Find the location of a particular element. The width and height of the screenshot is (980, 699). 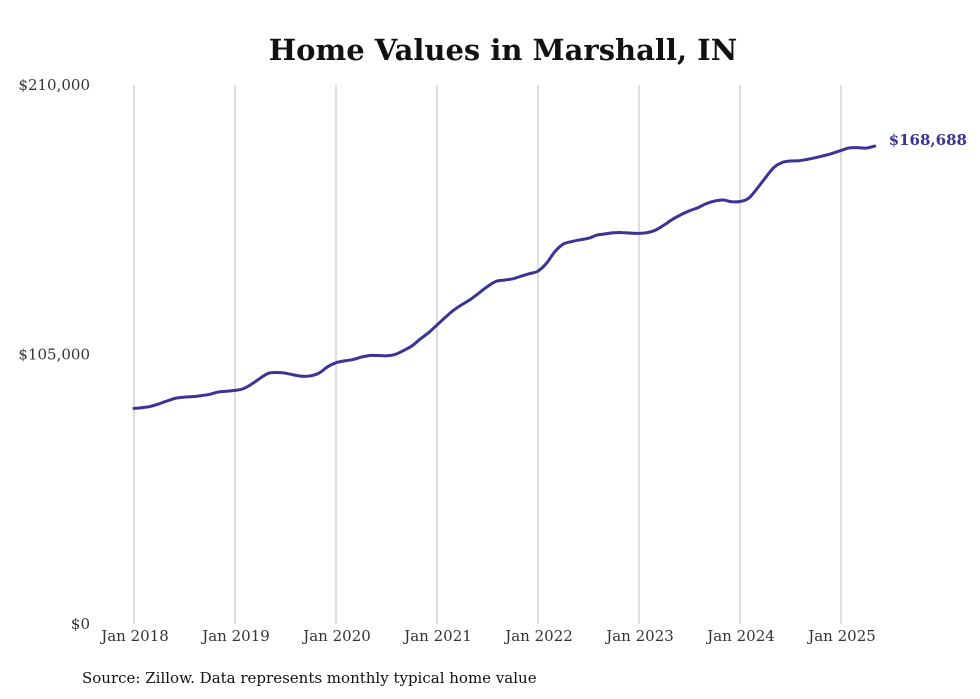

x-tick-label: Jan 2021 is located at coordinates (437, 636).